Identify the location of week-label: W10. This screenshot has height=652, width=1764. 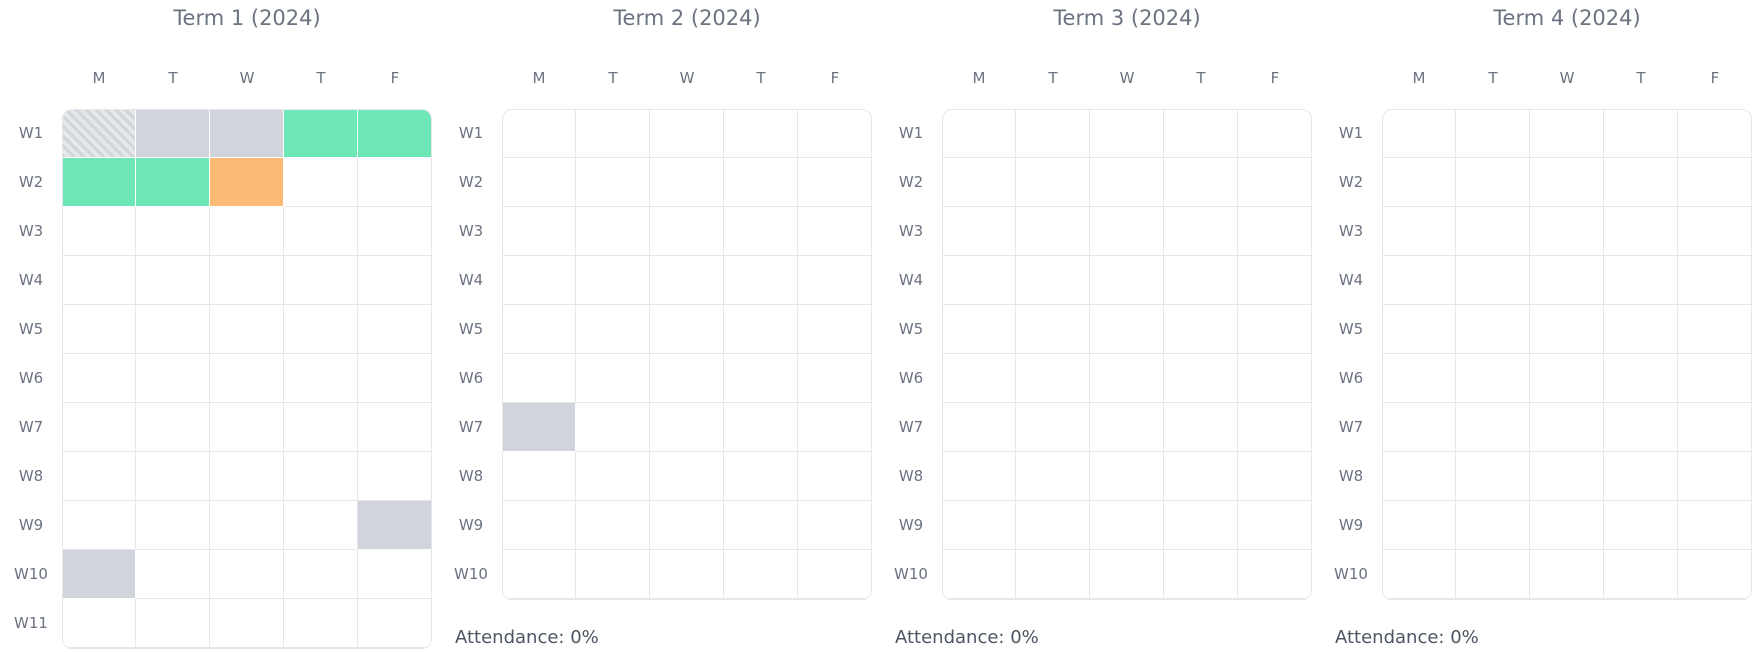
(911, 574).